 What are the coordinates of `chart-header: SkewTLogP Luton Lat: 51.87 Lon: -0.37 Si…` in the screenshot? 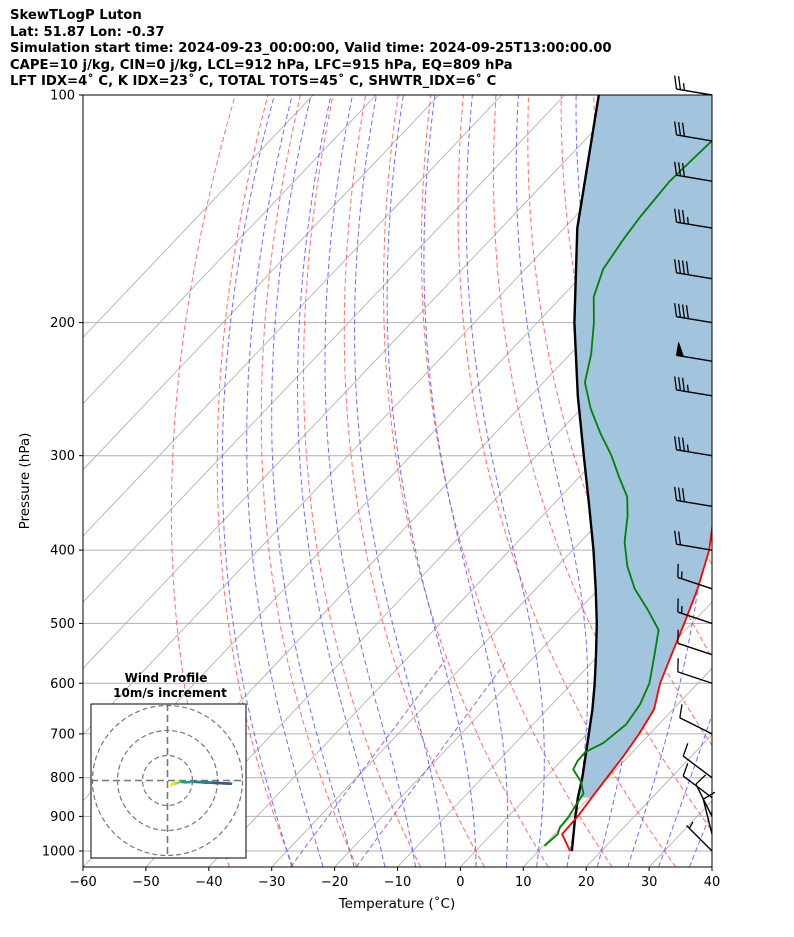 It's located at (395, 49).